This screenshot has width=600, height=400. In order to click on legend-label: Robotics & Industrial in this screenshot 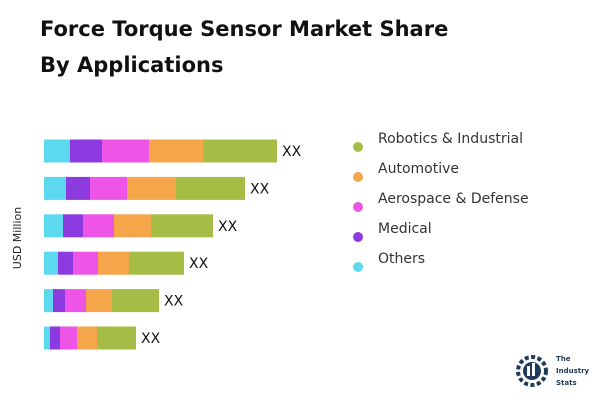, I will do `click(450, 139)`.